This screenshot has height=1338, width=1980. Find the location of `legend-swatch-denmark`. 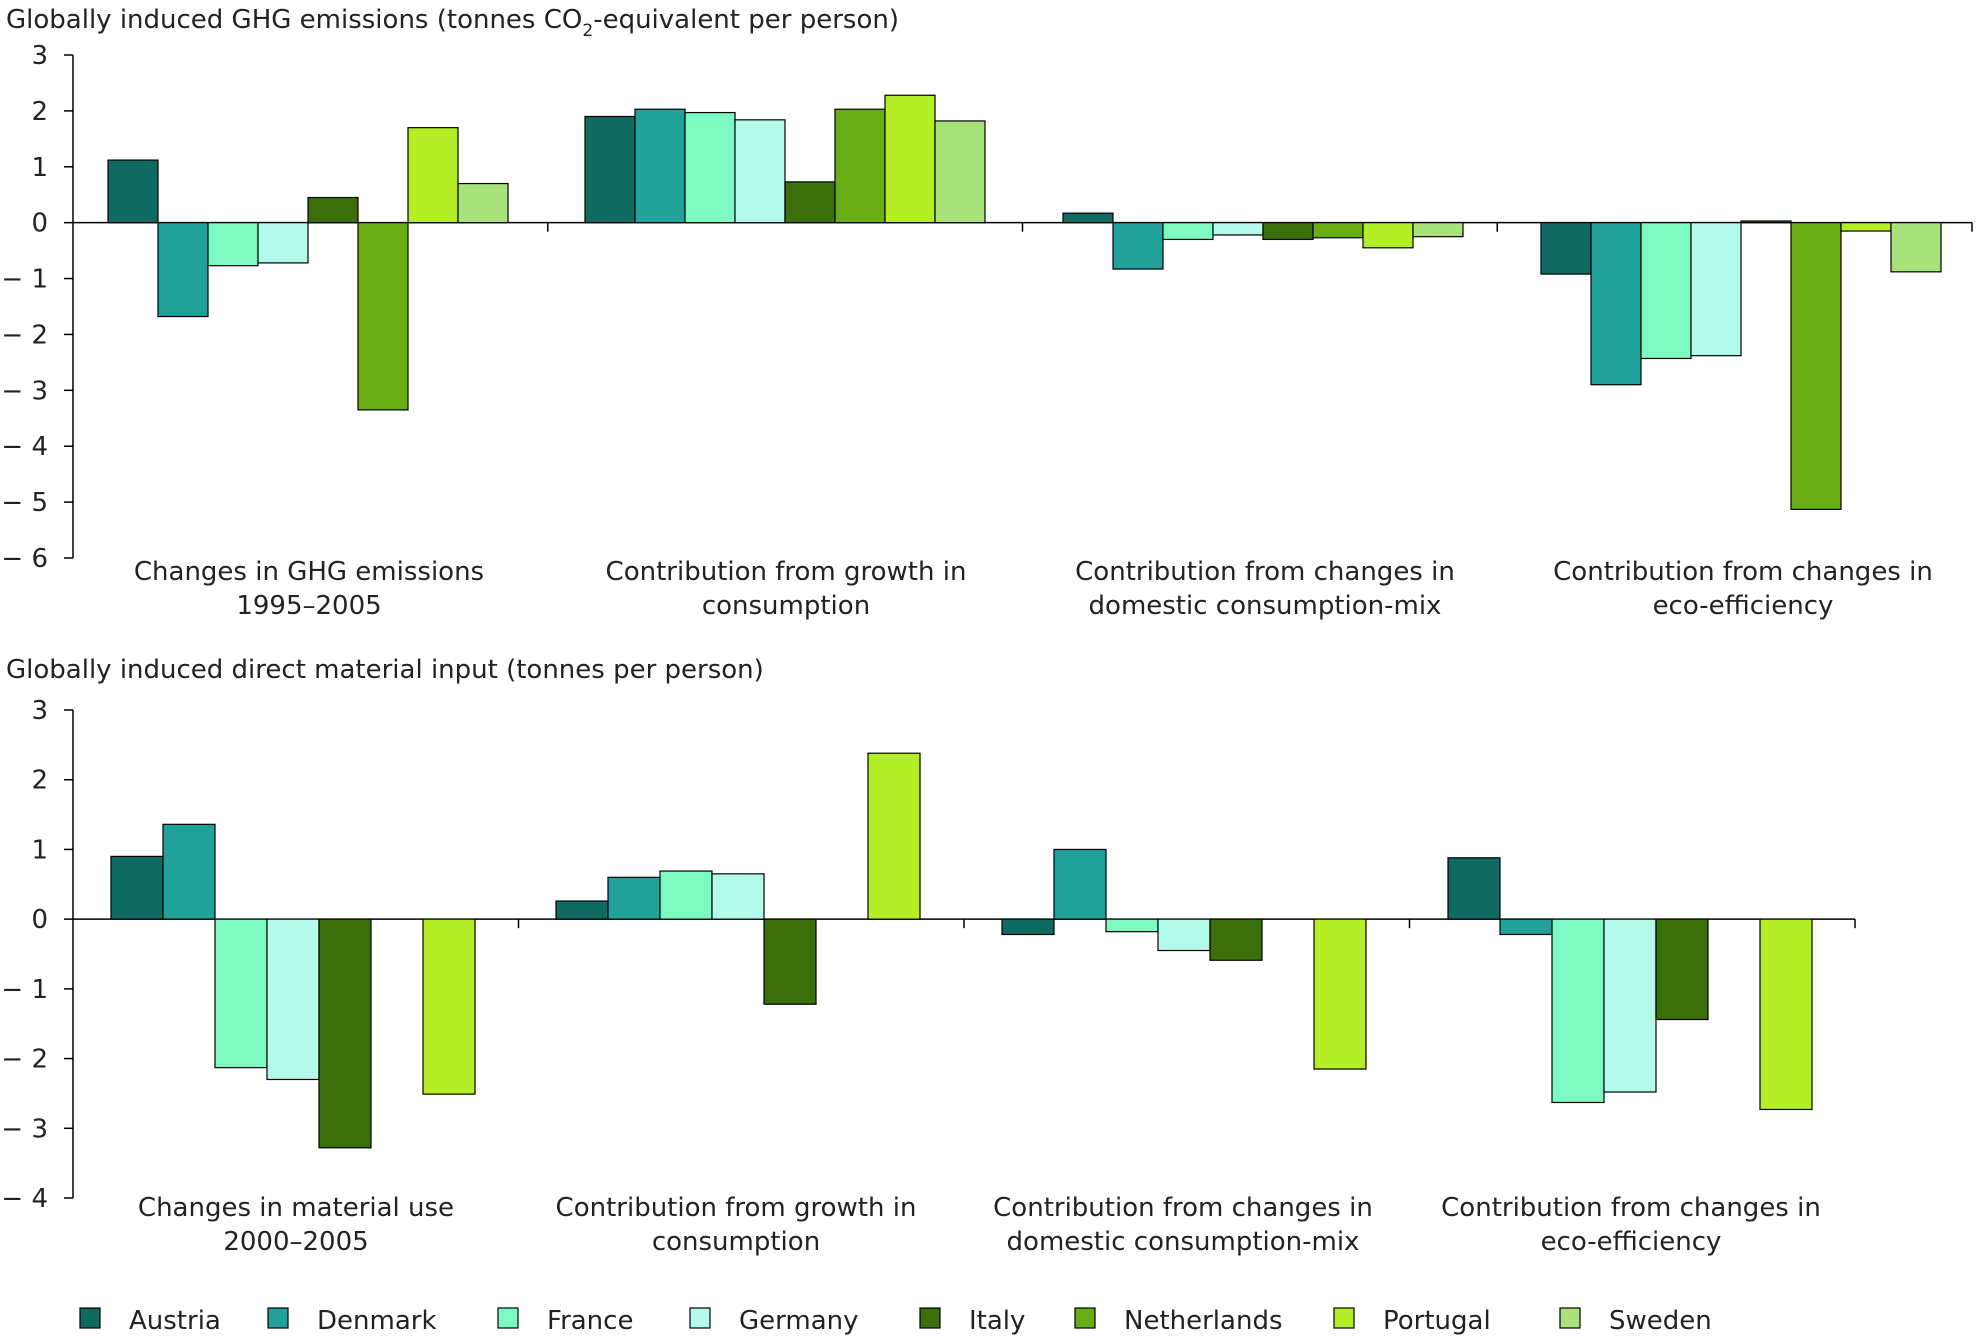

legend-swatch-denmark is located at coordinates (278, 1318).